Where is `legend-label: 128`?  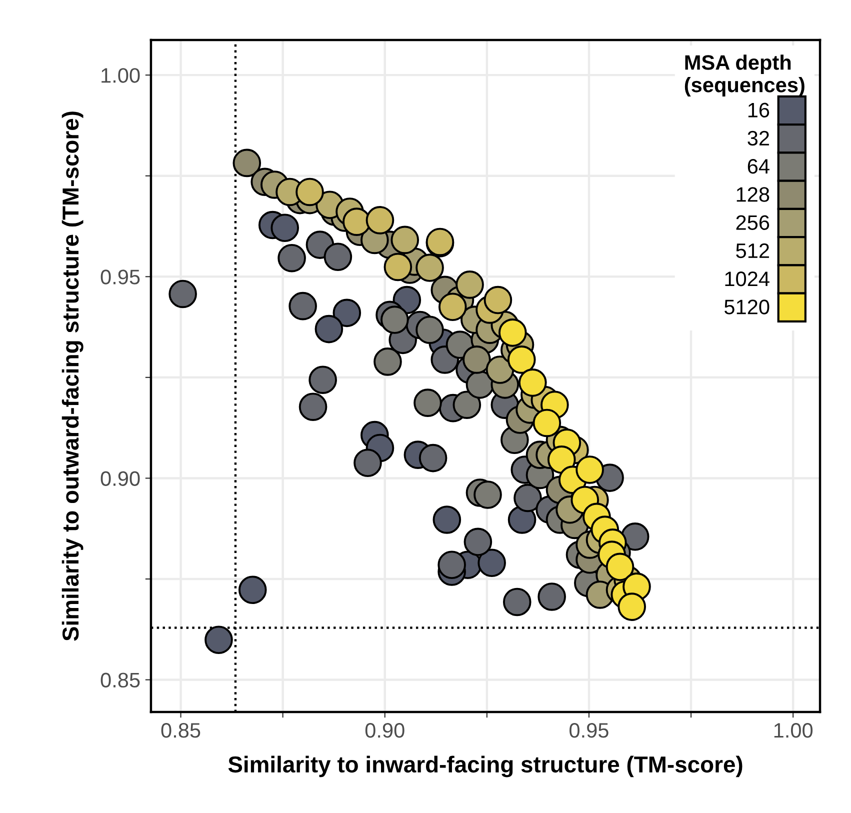 legend-label: 128 is located at coordinates (753, 194).